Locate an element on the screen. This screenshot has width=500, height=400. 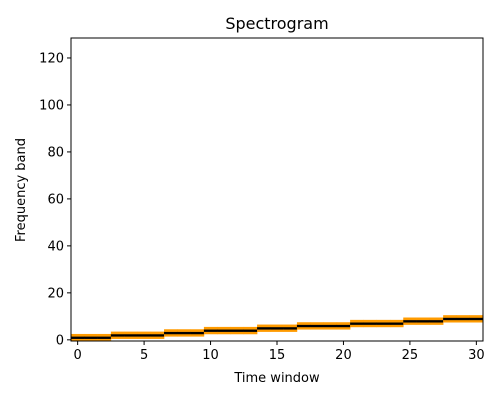
x-tick-label: 5 is located at coordinates (144, 355).